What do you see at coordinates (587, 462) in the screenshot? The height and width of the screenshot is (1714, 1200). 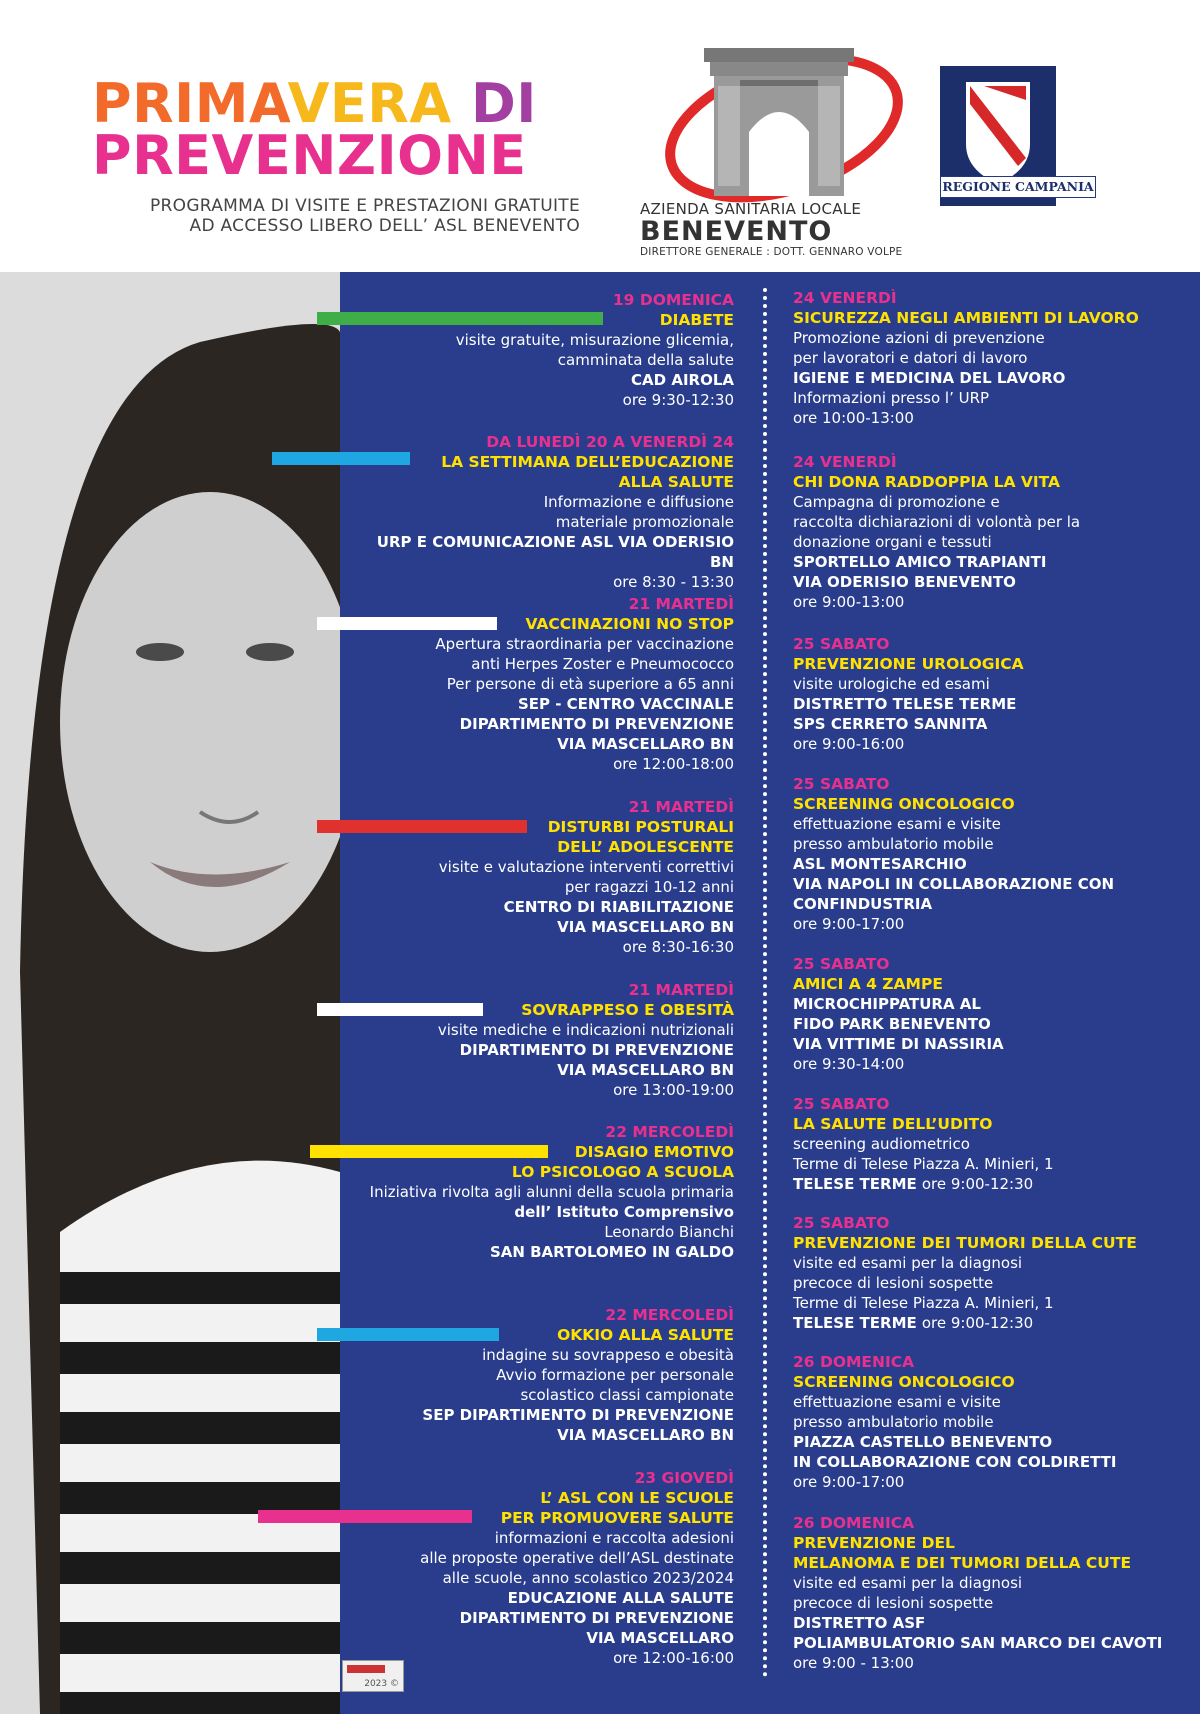 I see `event-title: LA SETTIMANA DELL’EDUCAZIONE` at bounding box center [587, 462].